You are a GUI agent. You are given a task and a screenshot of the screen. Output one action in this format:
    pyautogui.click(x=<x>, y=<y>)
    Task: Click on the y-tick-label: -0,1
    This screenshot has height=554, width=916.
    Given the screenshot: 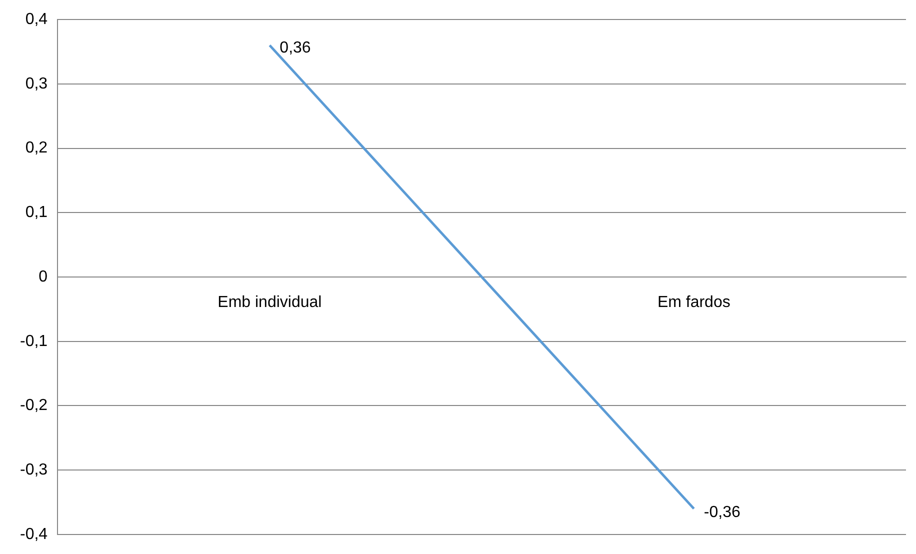 What is the action you would take?
    pyautogui.click(x=34, y=341)
    